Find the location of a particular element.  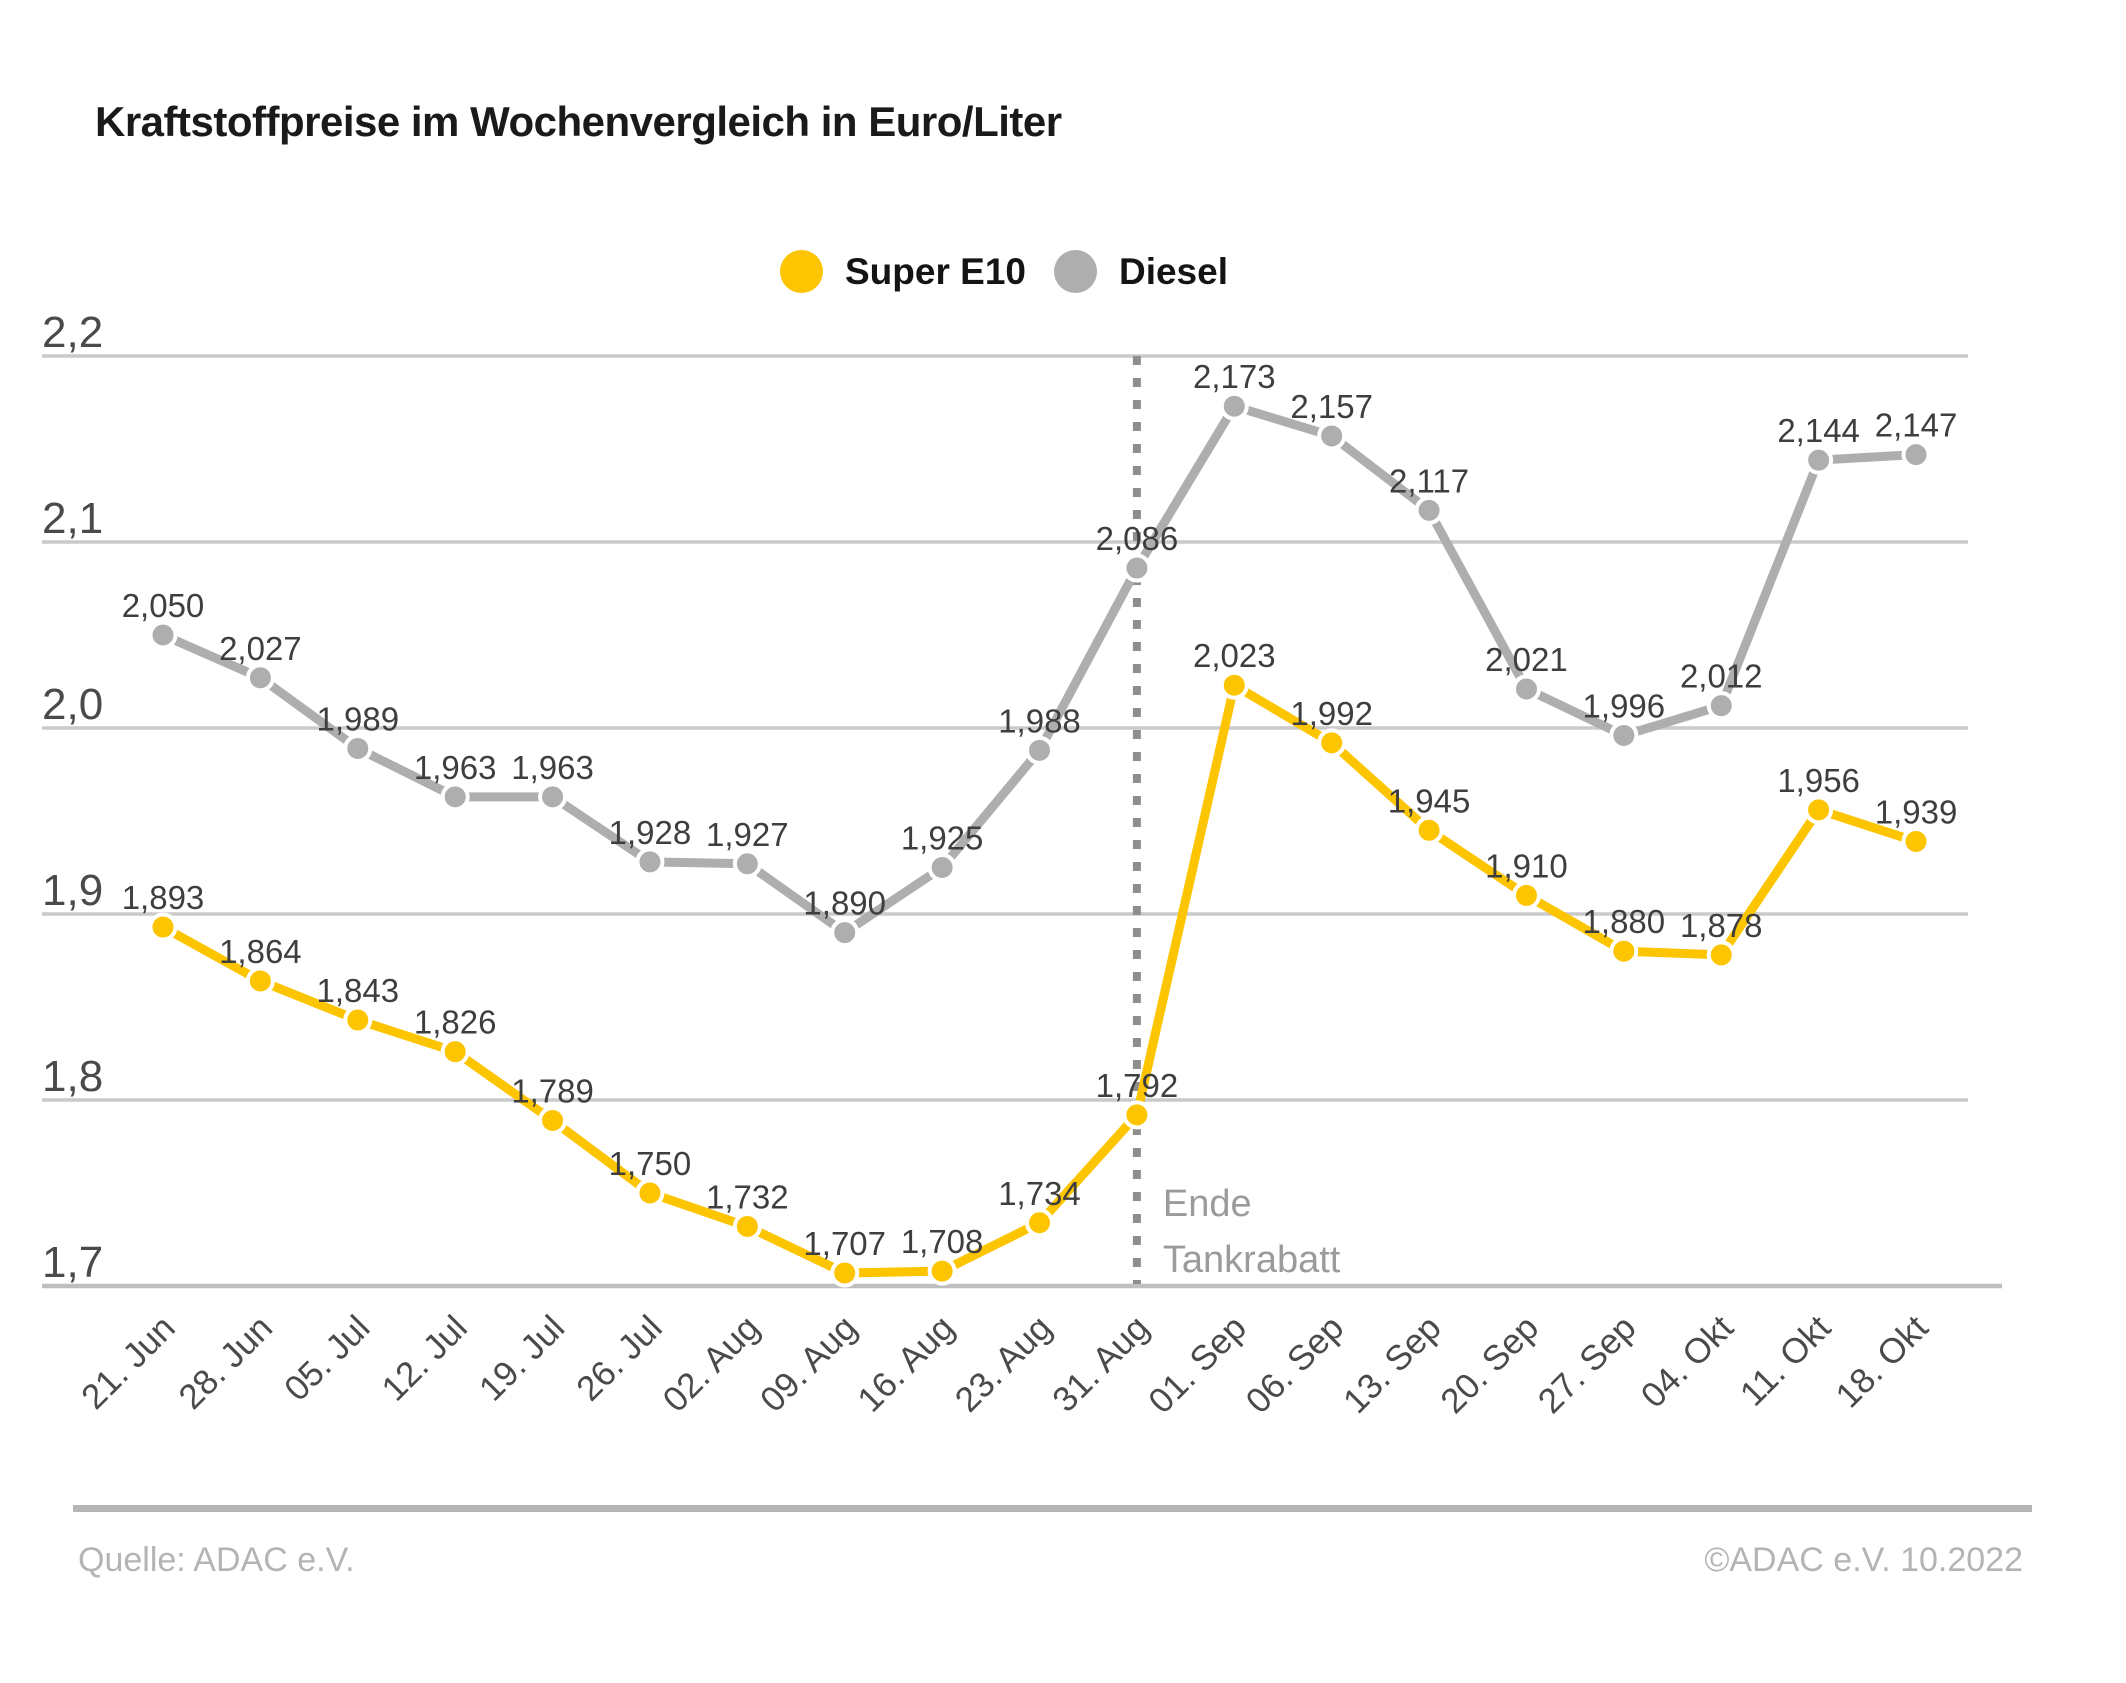

data-label-diesel: 1,890 is located at coordinates (844, 903).